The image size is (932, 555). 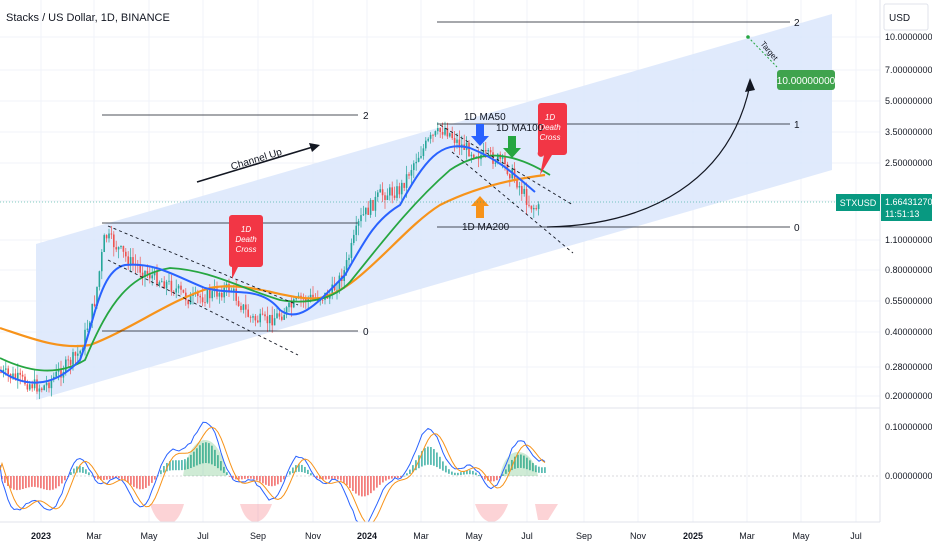 I want to click on chart-title: Stacks / US Dollar, 1D, BINANCE, so click(x=88, y=18).